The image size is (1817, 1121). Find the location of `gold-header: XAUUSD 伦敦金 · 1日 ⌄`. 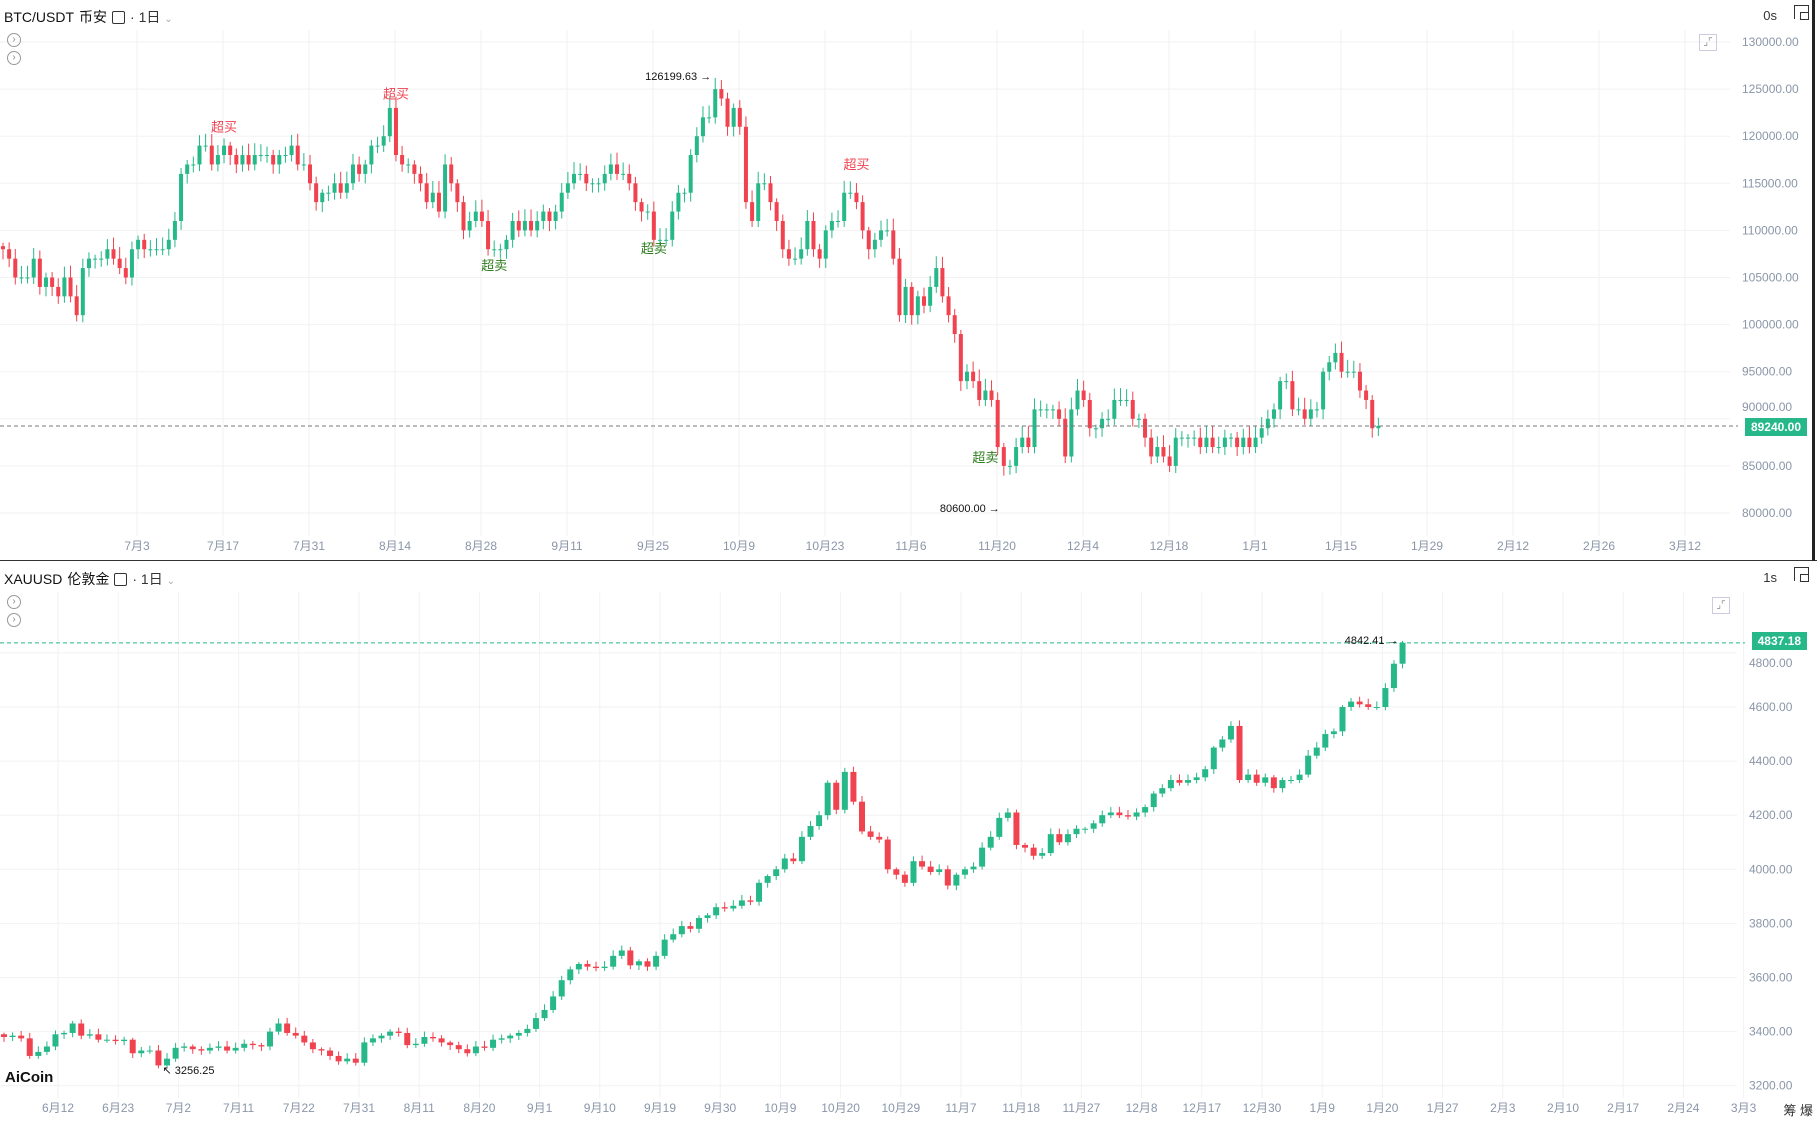

gold-header: XAUUSD 伦敦金 · 1日 ⌄ is located at coordinates (89, 579).